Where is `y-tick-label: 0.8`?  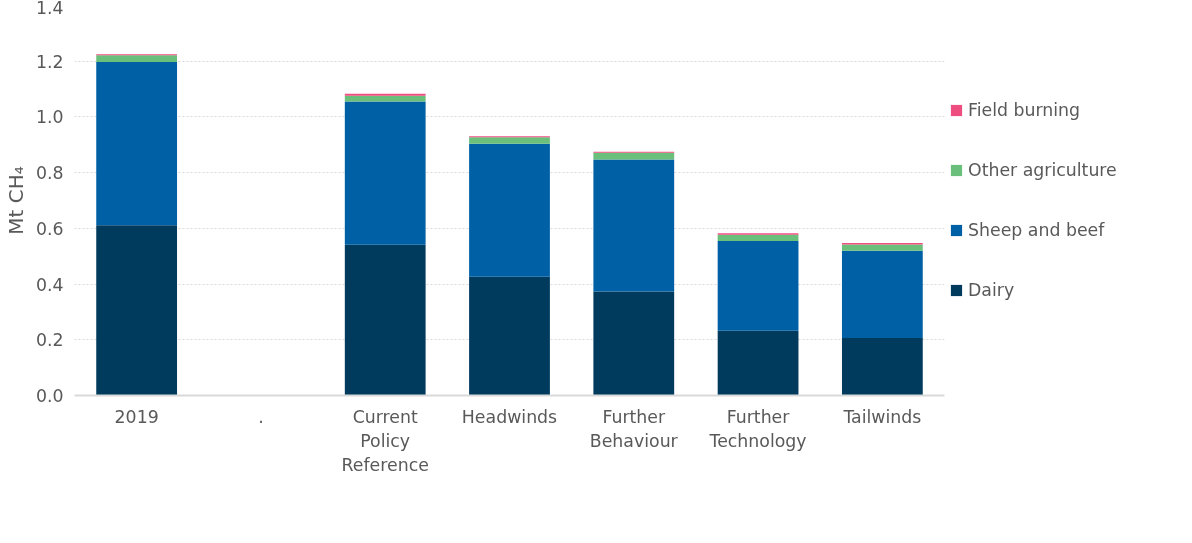 y-tick-label: 0.8 is located at coordinates (49, 173).